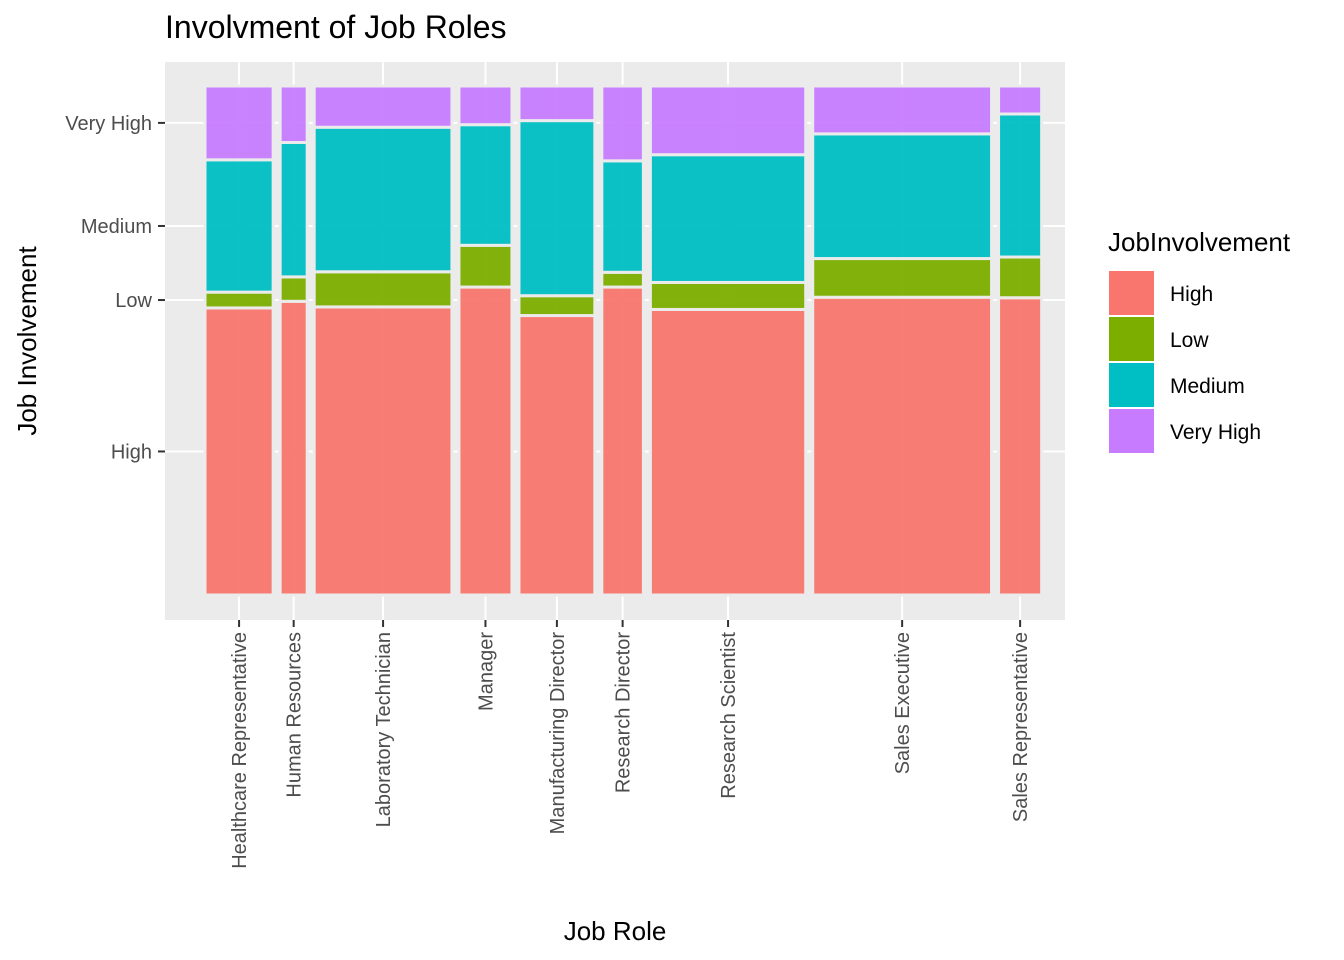 Image resolution: width=1344 pixels, height=960 pixels. What do you see at coordinates (728, 218) in the screenshot?
I see `tile-research-scientist-medium` at bounding box center [728, 218].